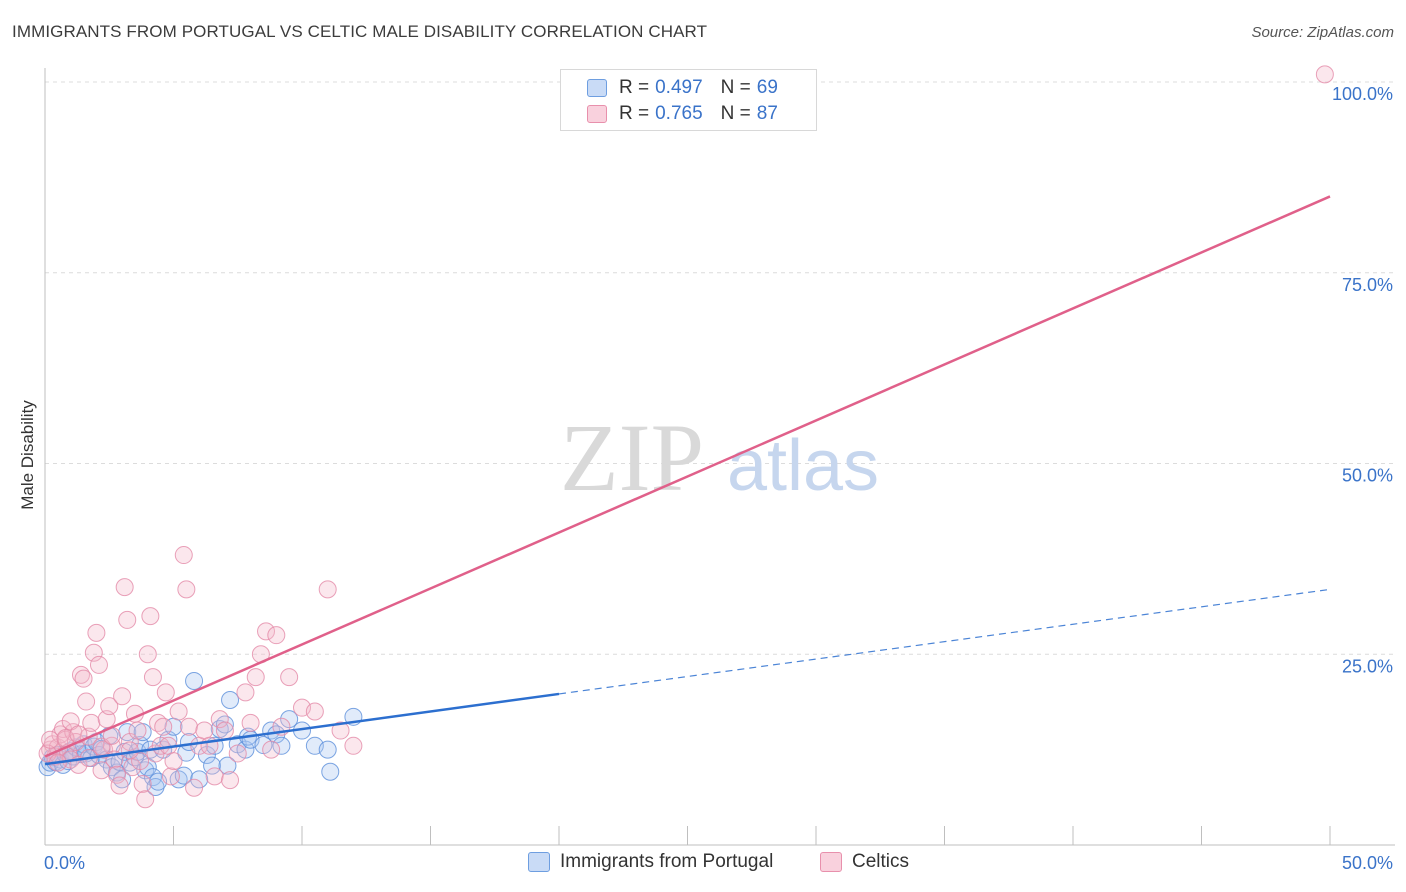 This screenshot has width=1406, height=892. I want to click on bottom-legend-label-celtics: Celtics, so click(881, 861).